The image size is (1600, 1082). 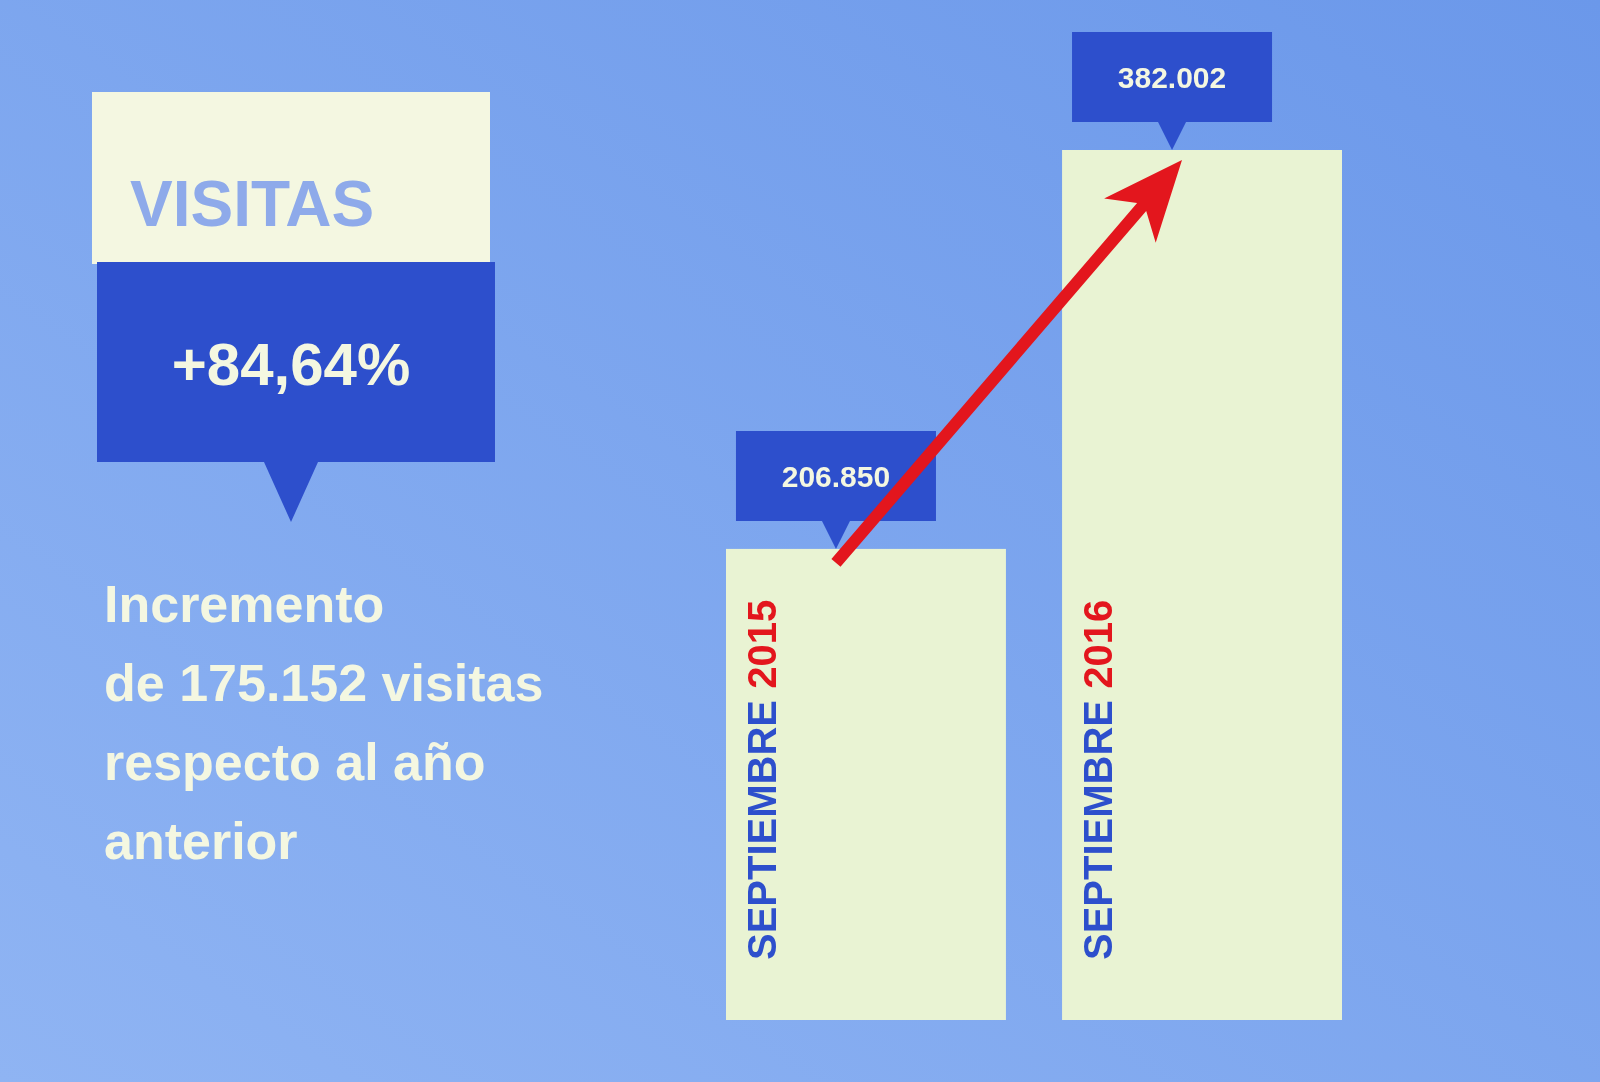 What do you see at coordinates (1172, 77) in the screenshot?
I see `data-label: 382.002` at bounding box center [1172, 77].